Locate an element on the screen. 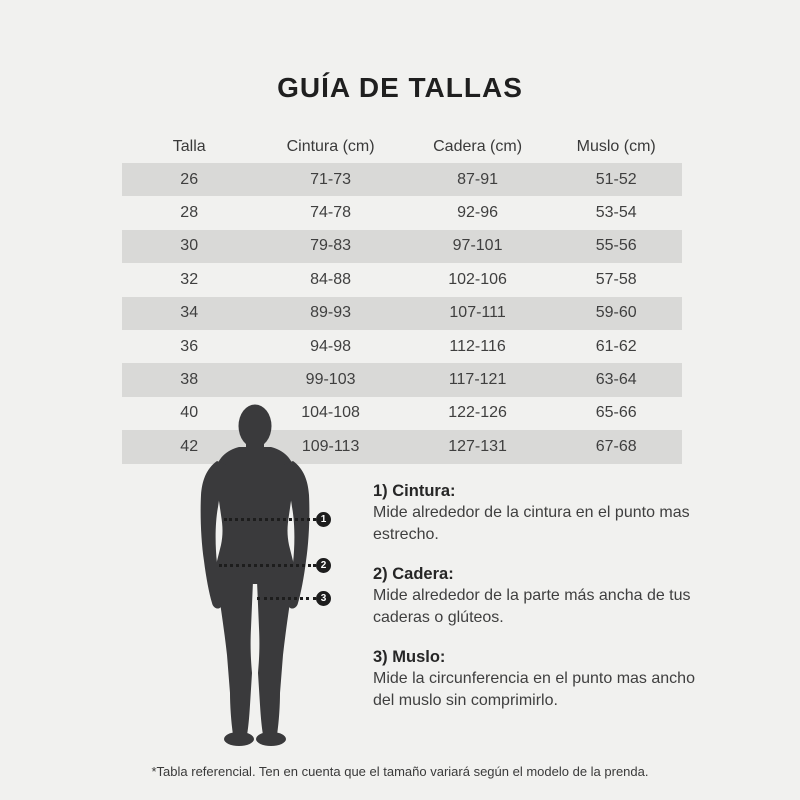 This screenshot has width=800, height=800. cell-cadera: 97-101 is located at coordinates (477, 246).